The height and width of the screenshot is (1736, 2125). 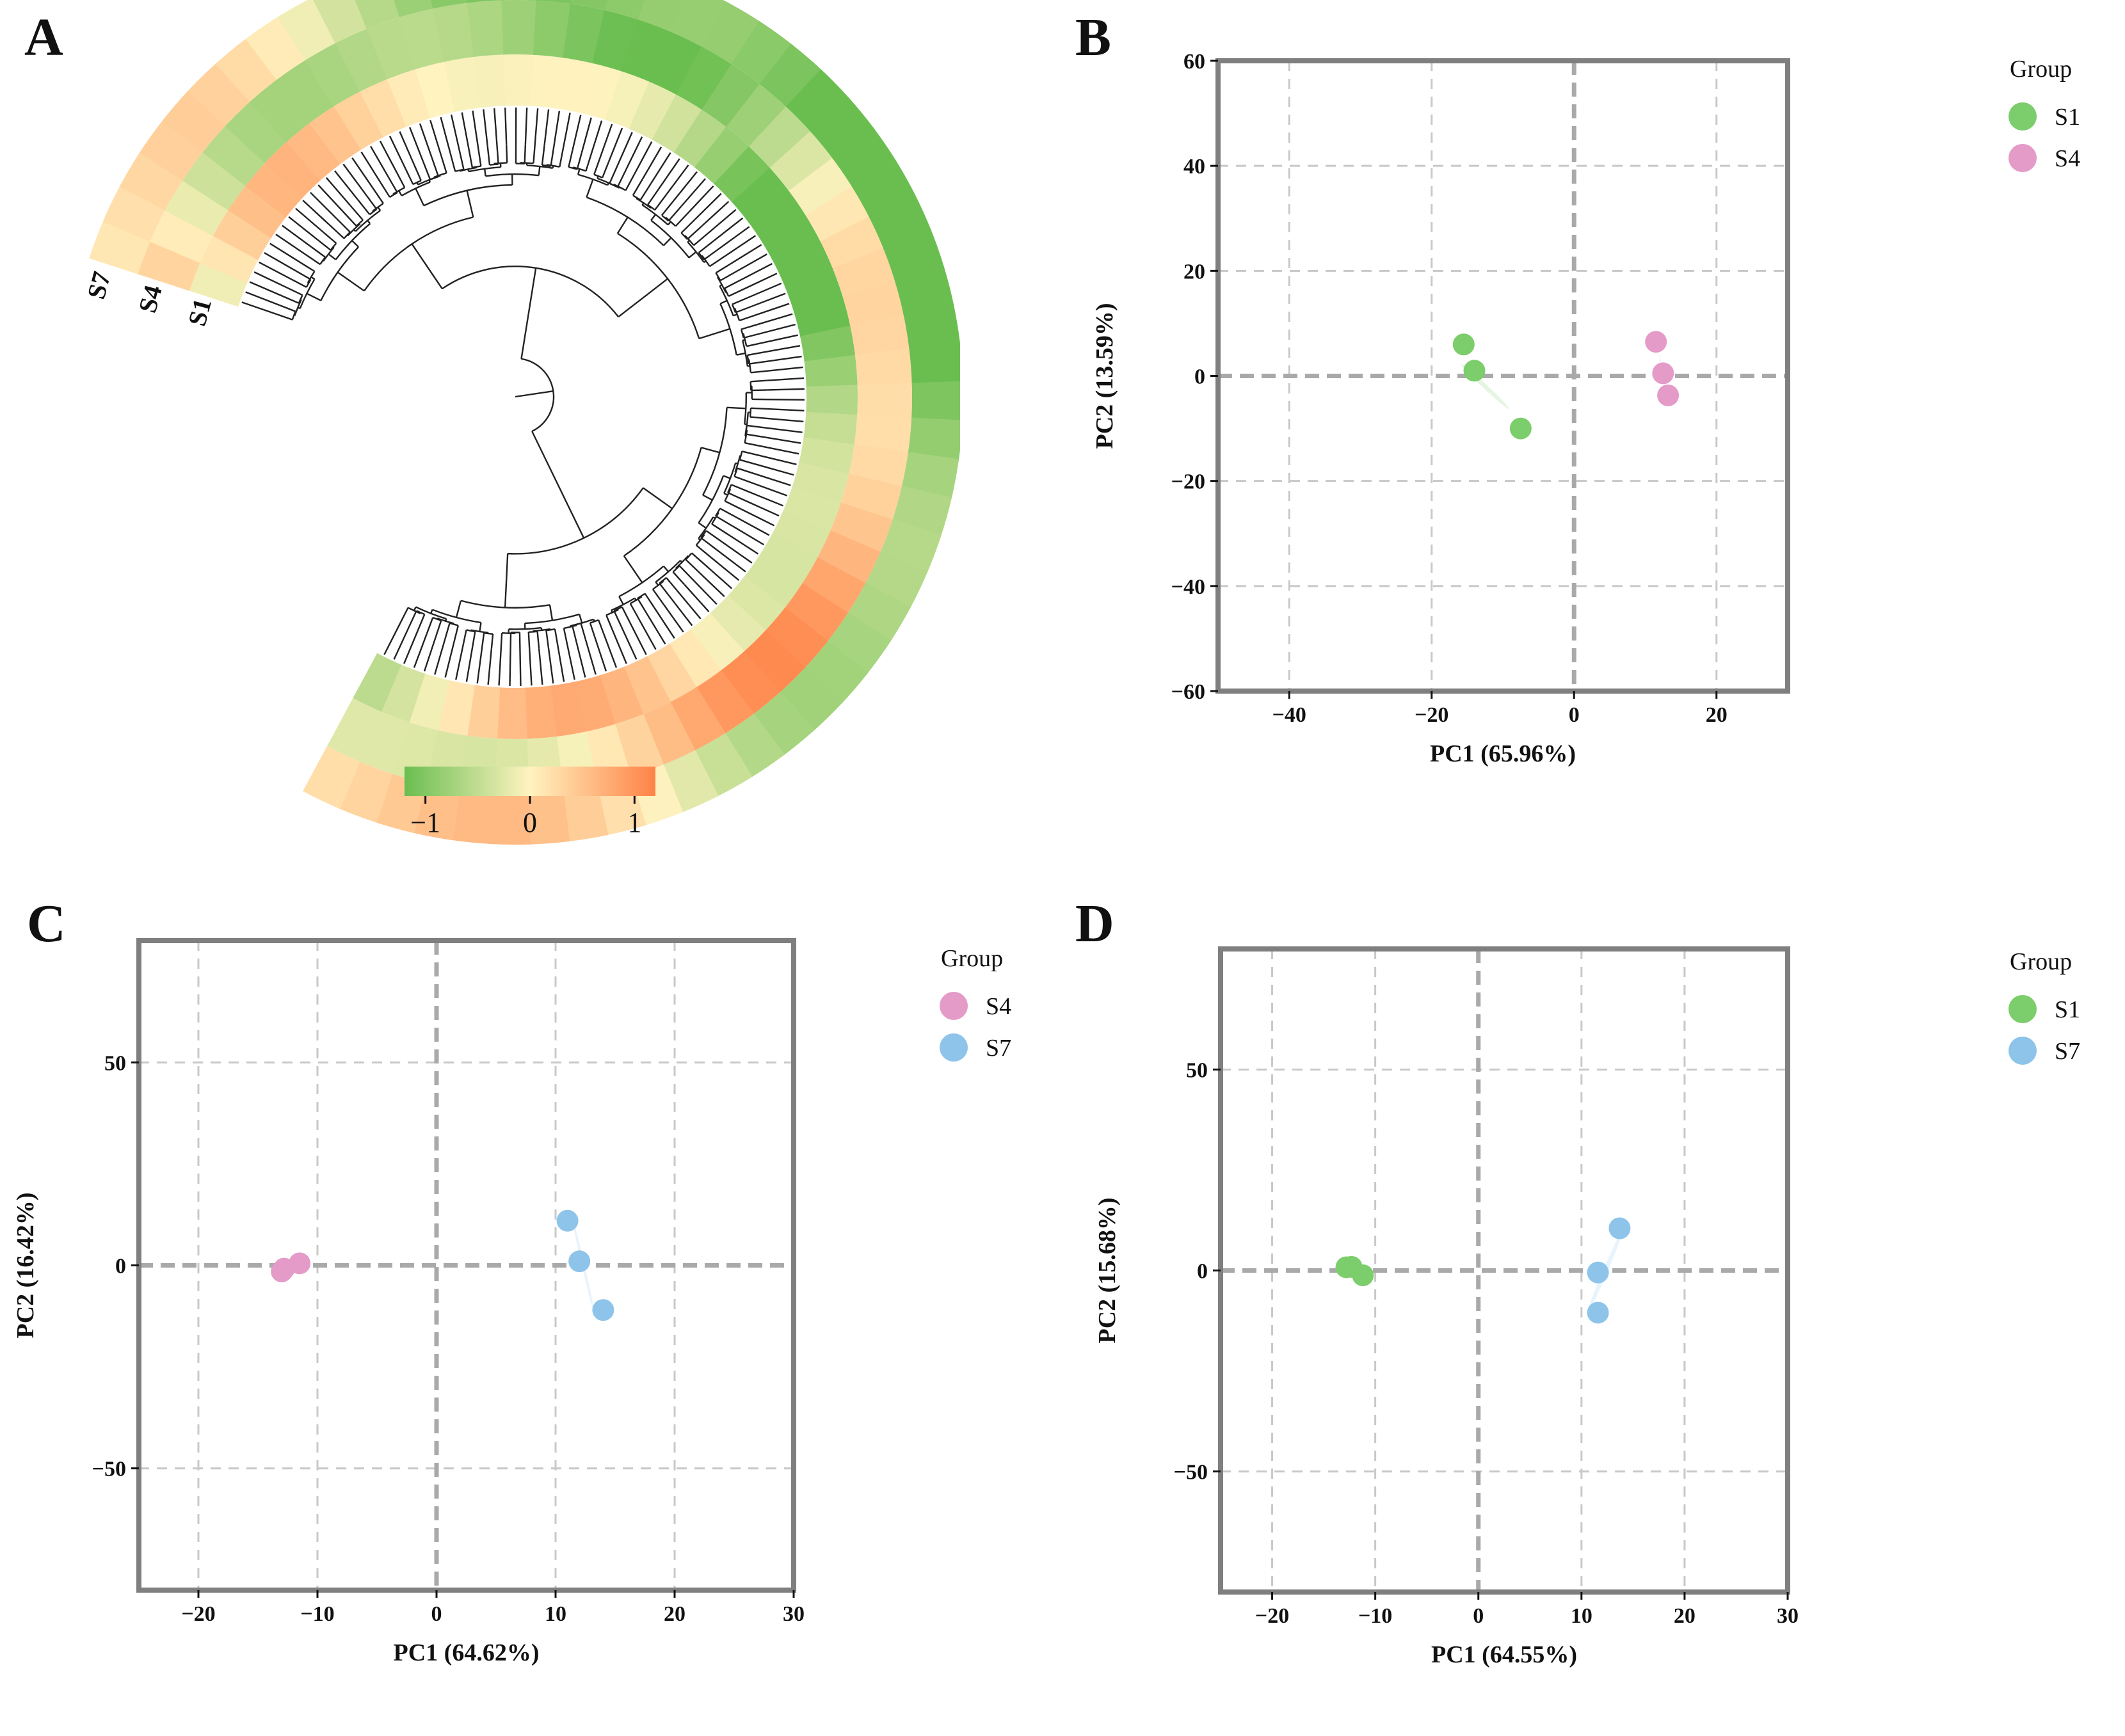 What do you see at coordinates (1197, 1070) in the screenshot?
I see `y-tick-label: 50` at bounding box center [1197, 1070].